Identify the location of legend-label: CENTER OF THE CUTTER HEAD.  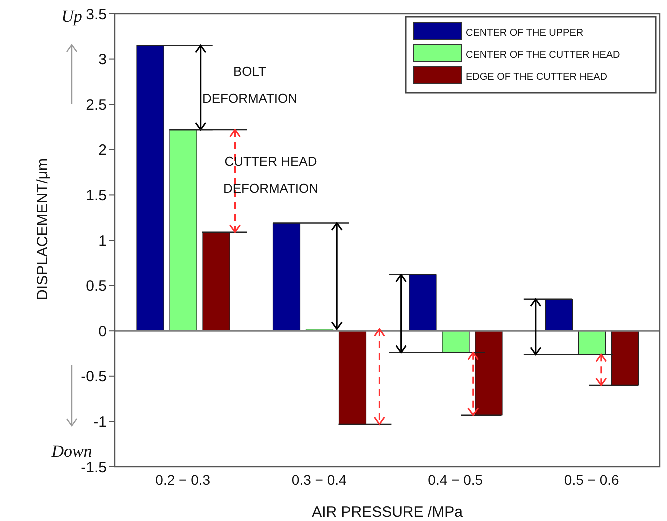
(543, 55).